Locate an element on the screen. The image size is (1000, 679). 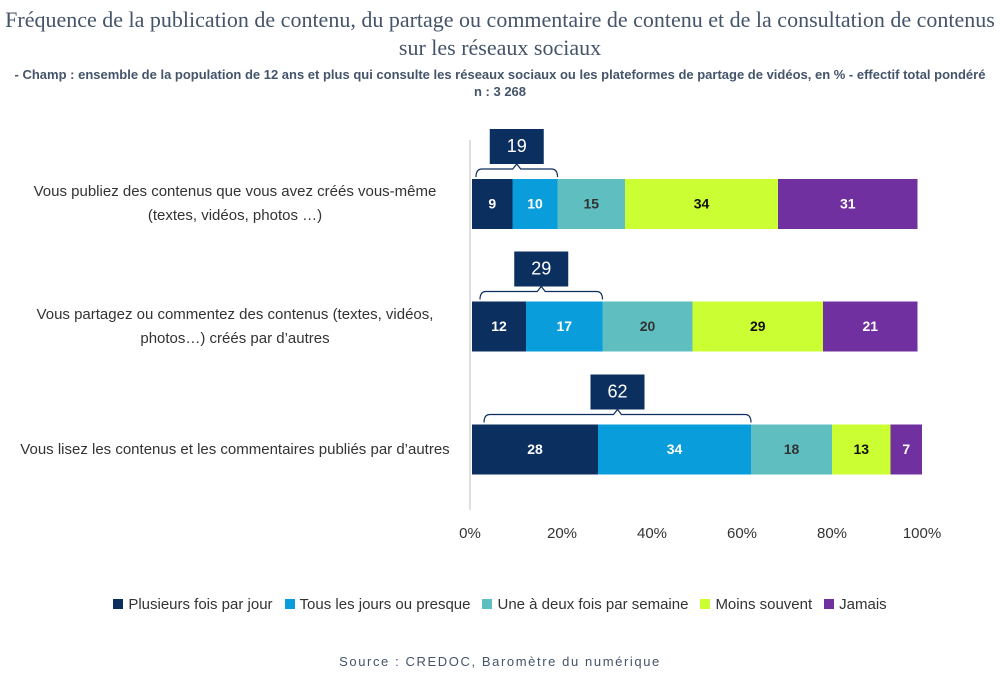
value-label: 29 is located at coordinates (758, 326).